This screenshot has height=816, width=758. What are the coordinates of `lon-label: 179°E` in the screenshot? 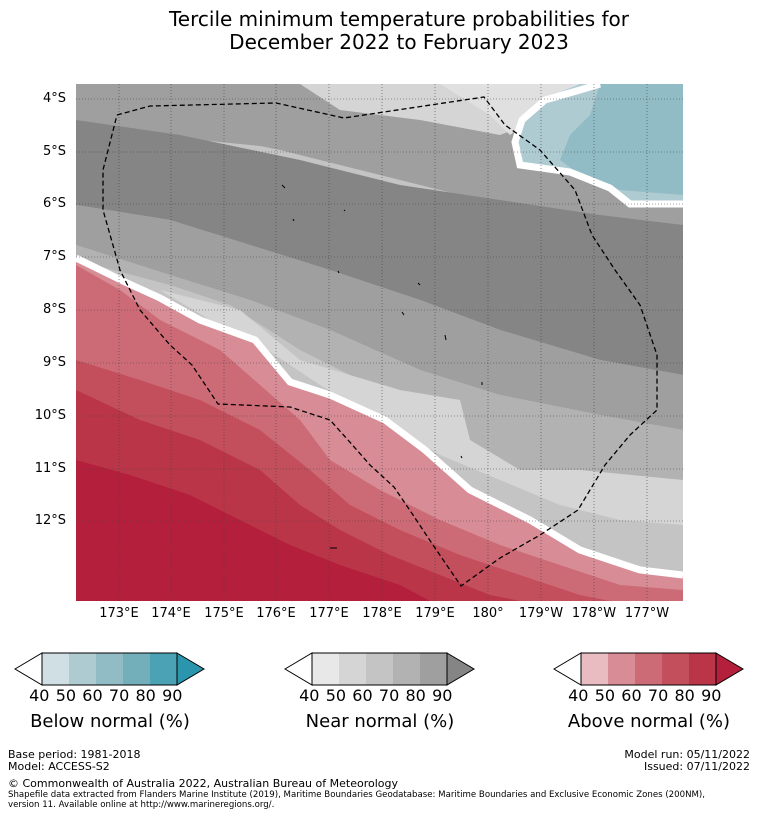 It's located at (435, 613).